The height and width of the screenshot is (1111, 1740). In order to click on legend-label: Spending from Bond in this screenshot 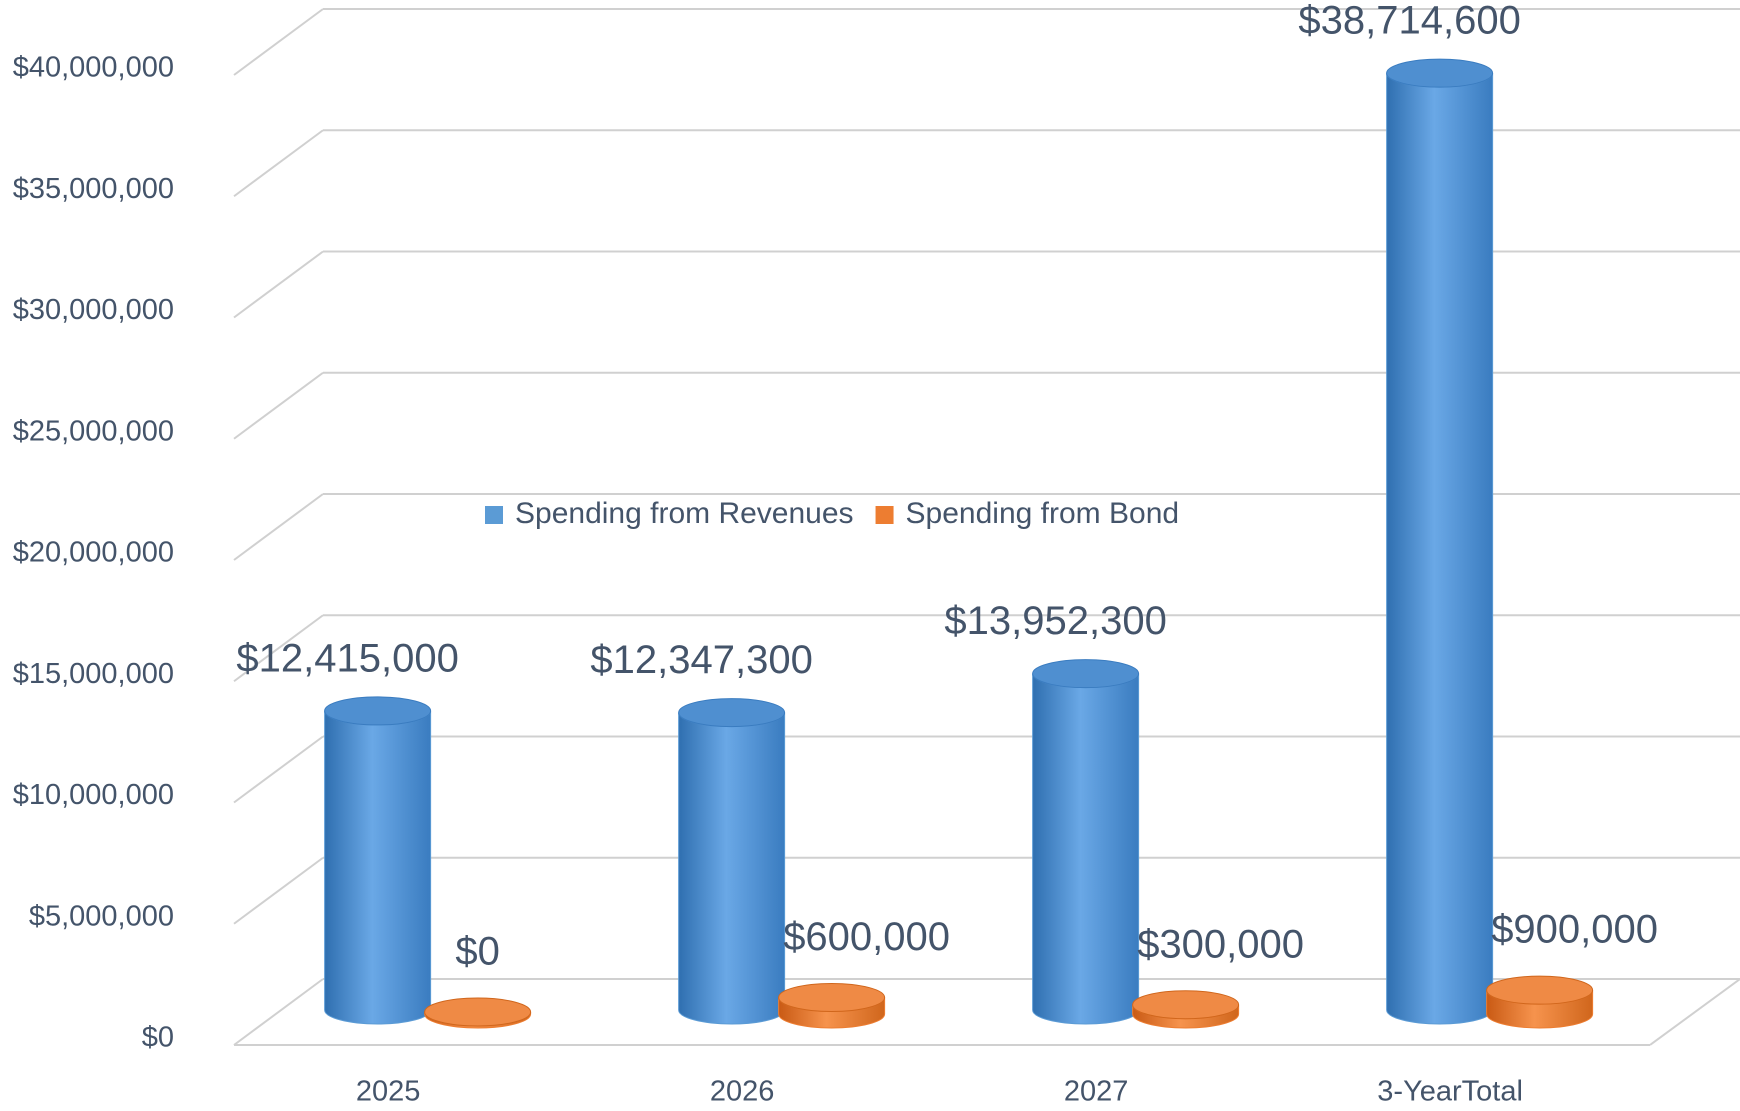, I will do `click(1043, 513)`.